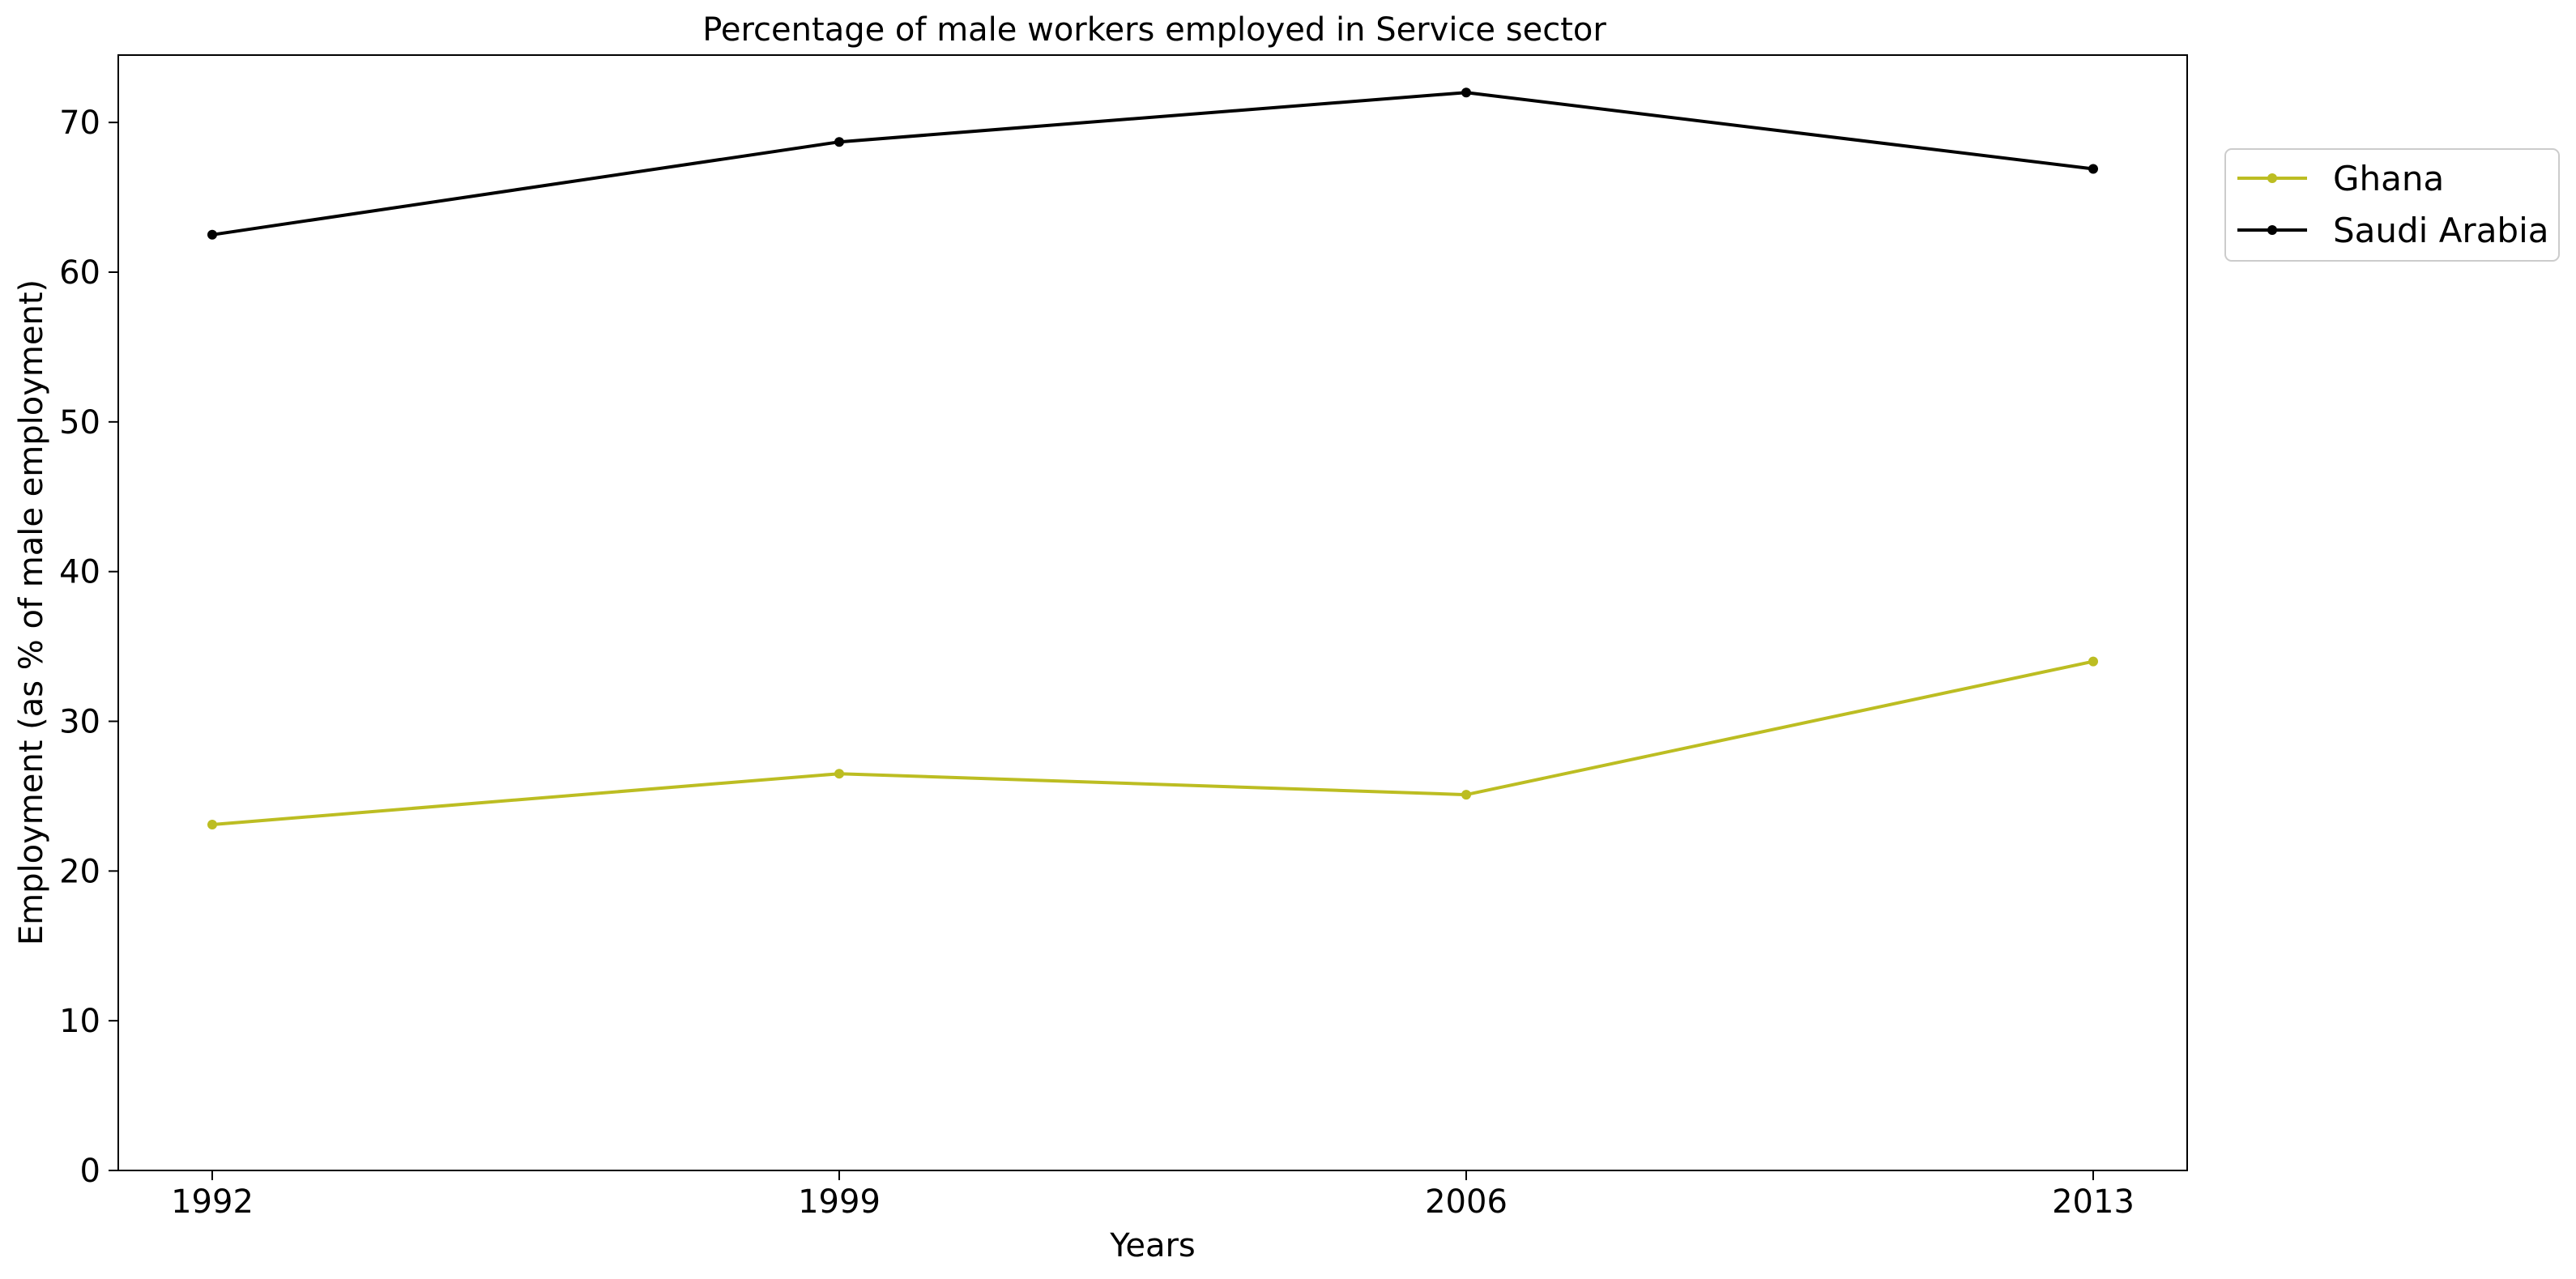 The image size is (2576, 1279). I want to click on x-tick-label: 2013, so click(2093, 1202).